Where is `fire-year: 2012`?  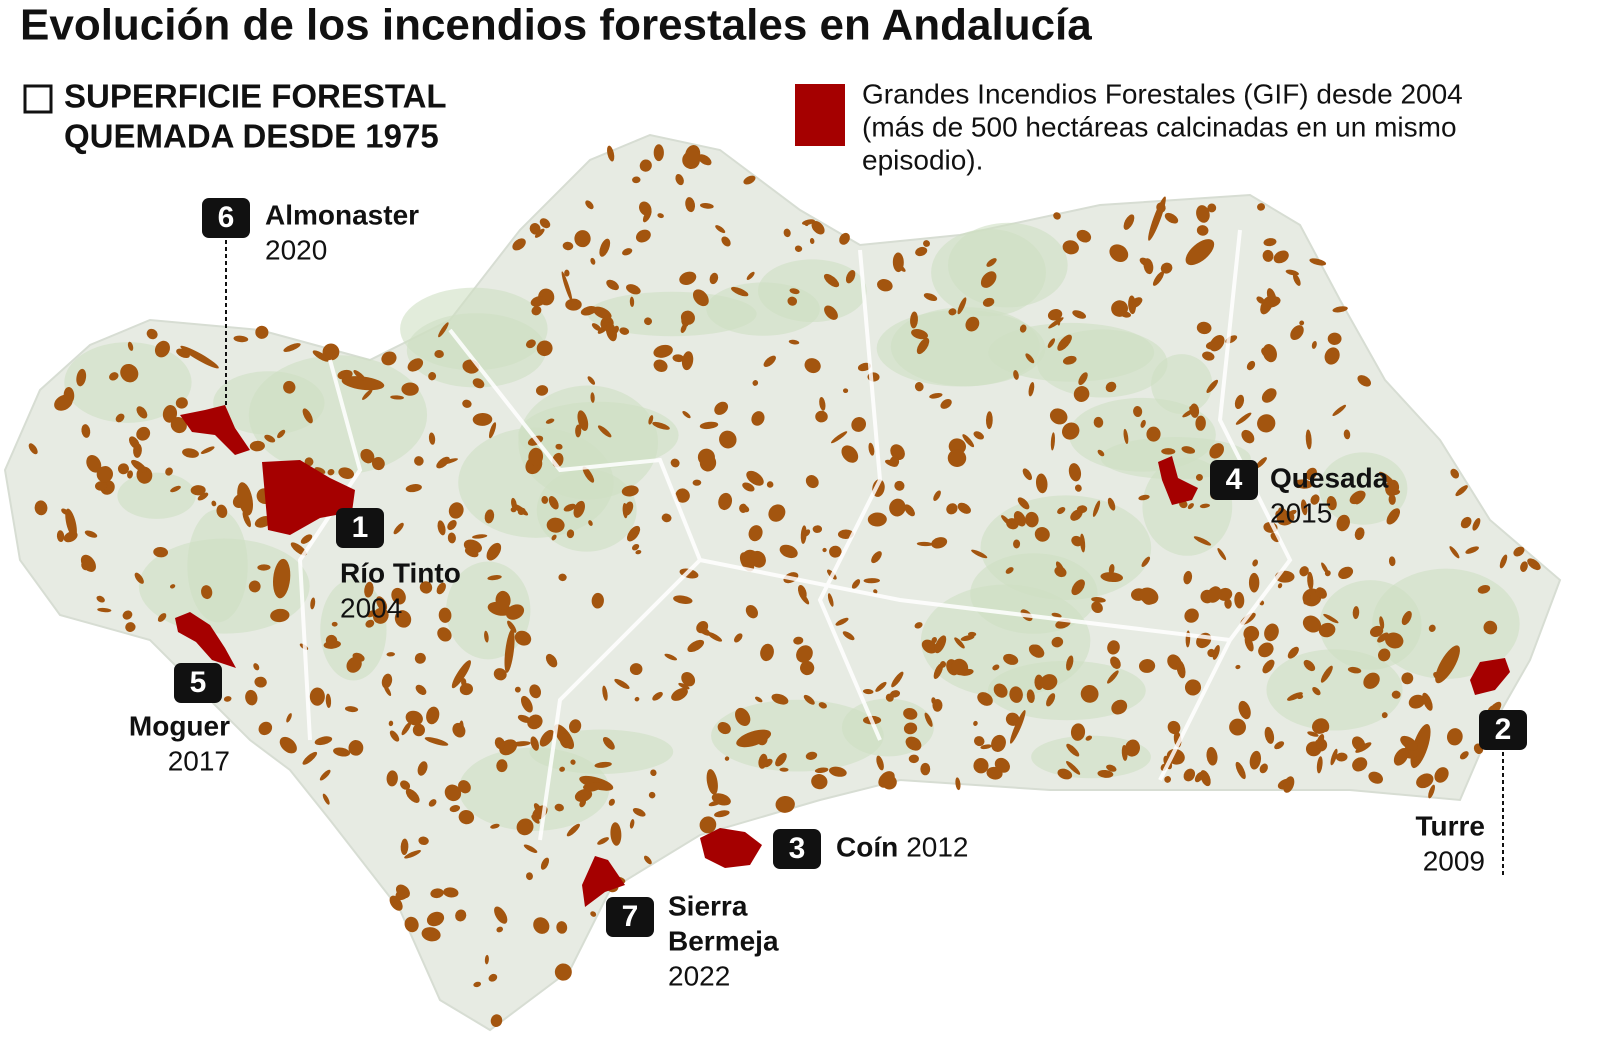 fire-year: 2012 is located at coordinates (937, 846).